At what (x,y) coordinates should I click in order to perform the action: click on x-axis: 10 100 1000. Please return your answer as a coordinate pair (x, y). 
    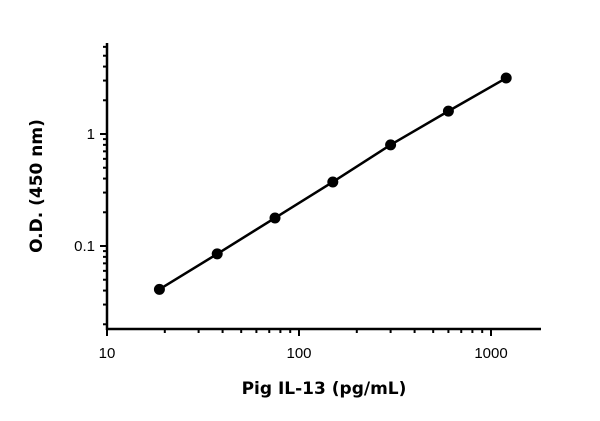
    Looking at the image, I should click on (320, 344).